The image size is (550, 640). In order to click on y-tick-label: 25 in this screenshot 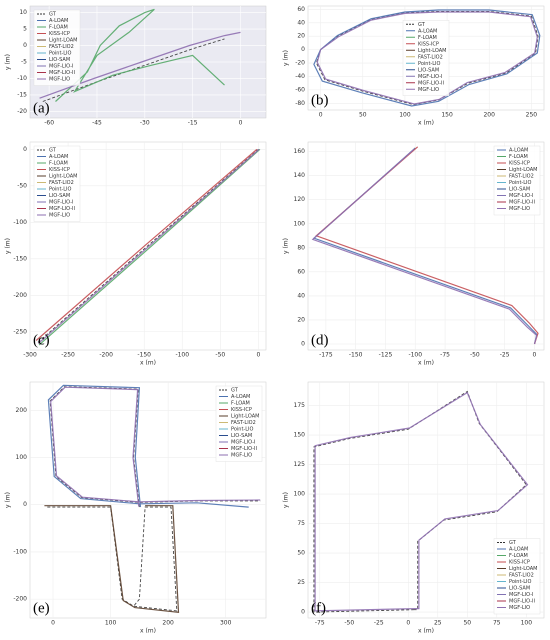, I will do `click(301, 582)`.